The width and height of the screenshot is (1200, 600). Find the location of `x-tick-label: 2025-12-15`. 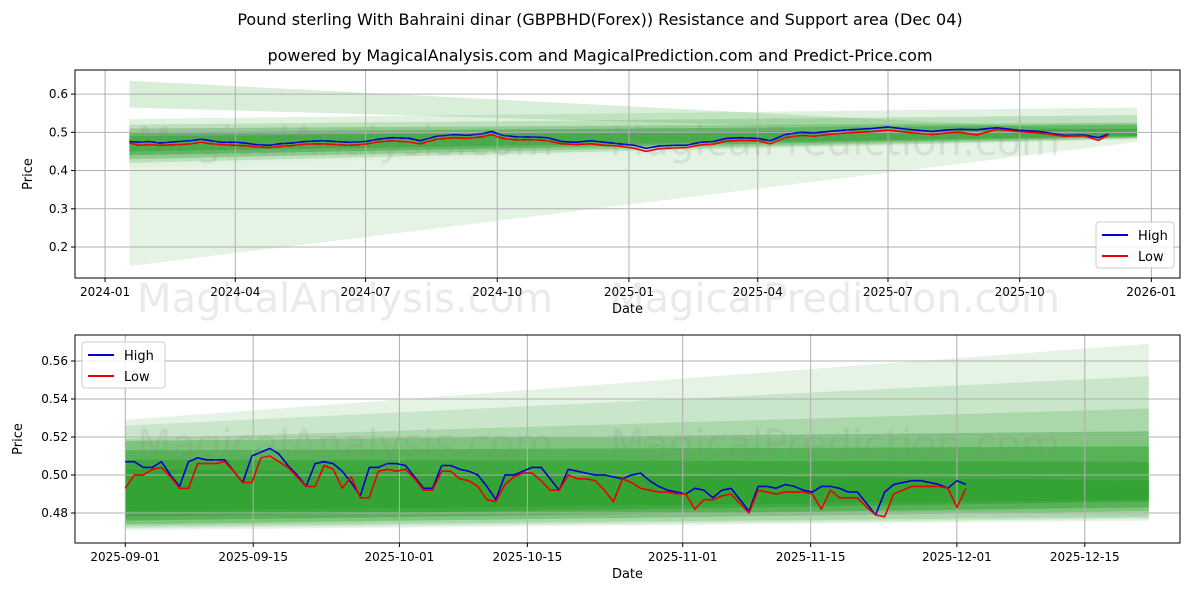

x-tick-label: 2025-12-15 is located at coordinates (1085, 557).